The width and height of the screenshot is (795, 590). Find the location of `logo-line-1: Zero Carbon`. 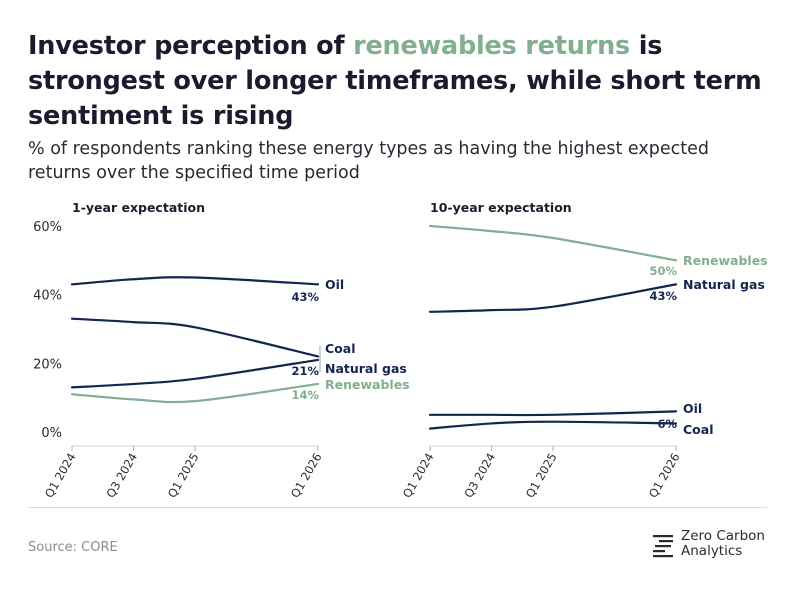

logo-line-1: Zero Carbon is located at coordinates (723, 536).